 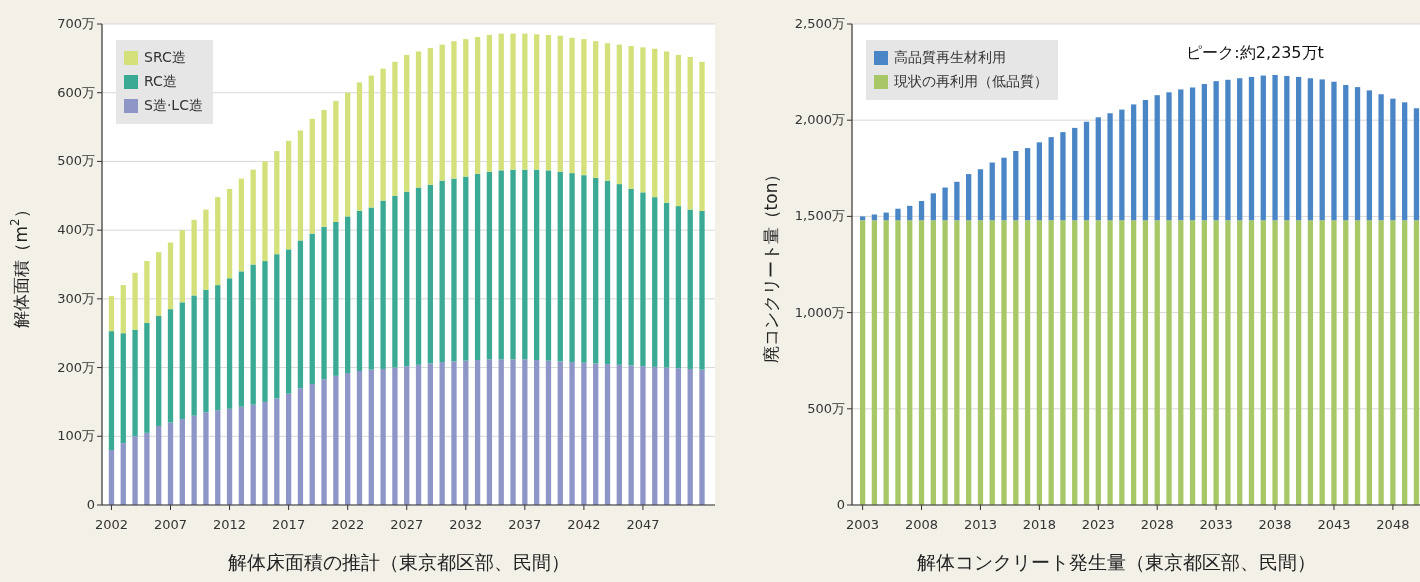 What do you see at coordinates (863, 524) in the screenshot?
I see `x-tick-label: 2003` at bounding box center [863, 524].